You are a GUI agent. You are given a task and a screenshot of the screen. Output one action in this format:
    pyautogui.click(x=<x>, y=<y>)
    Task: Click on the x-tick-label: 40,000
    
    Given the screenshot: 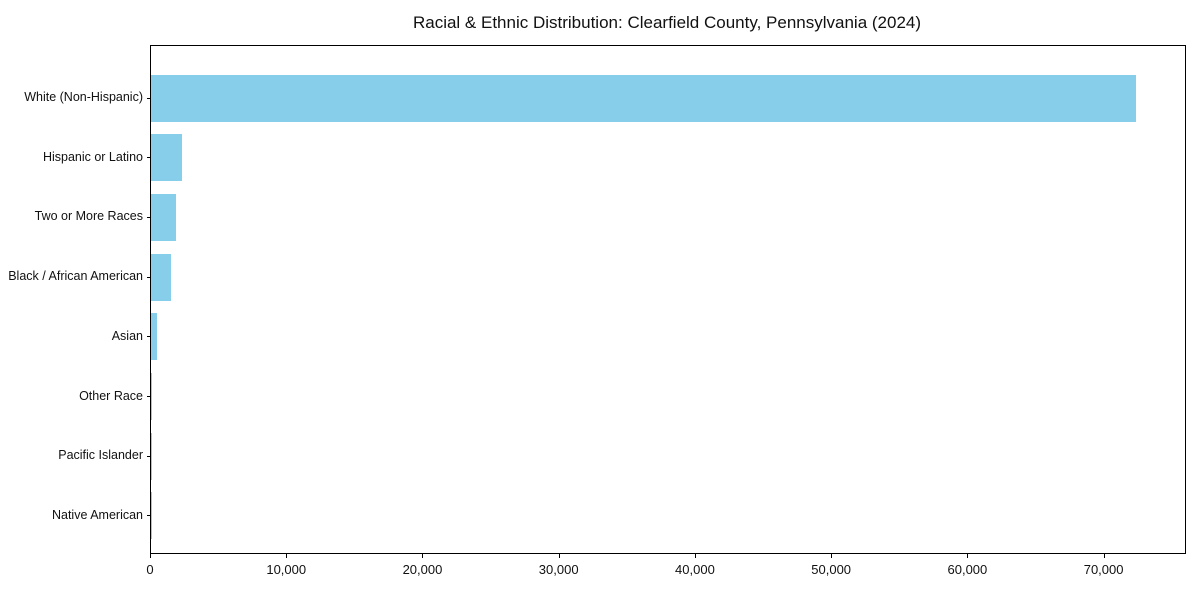 What is the action you would take?
    pyautogui.click(x=695, y=569)
    